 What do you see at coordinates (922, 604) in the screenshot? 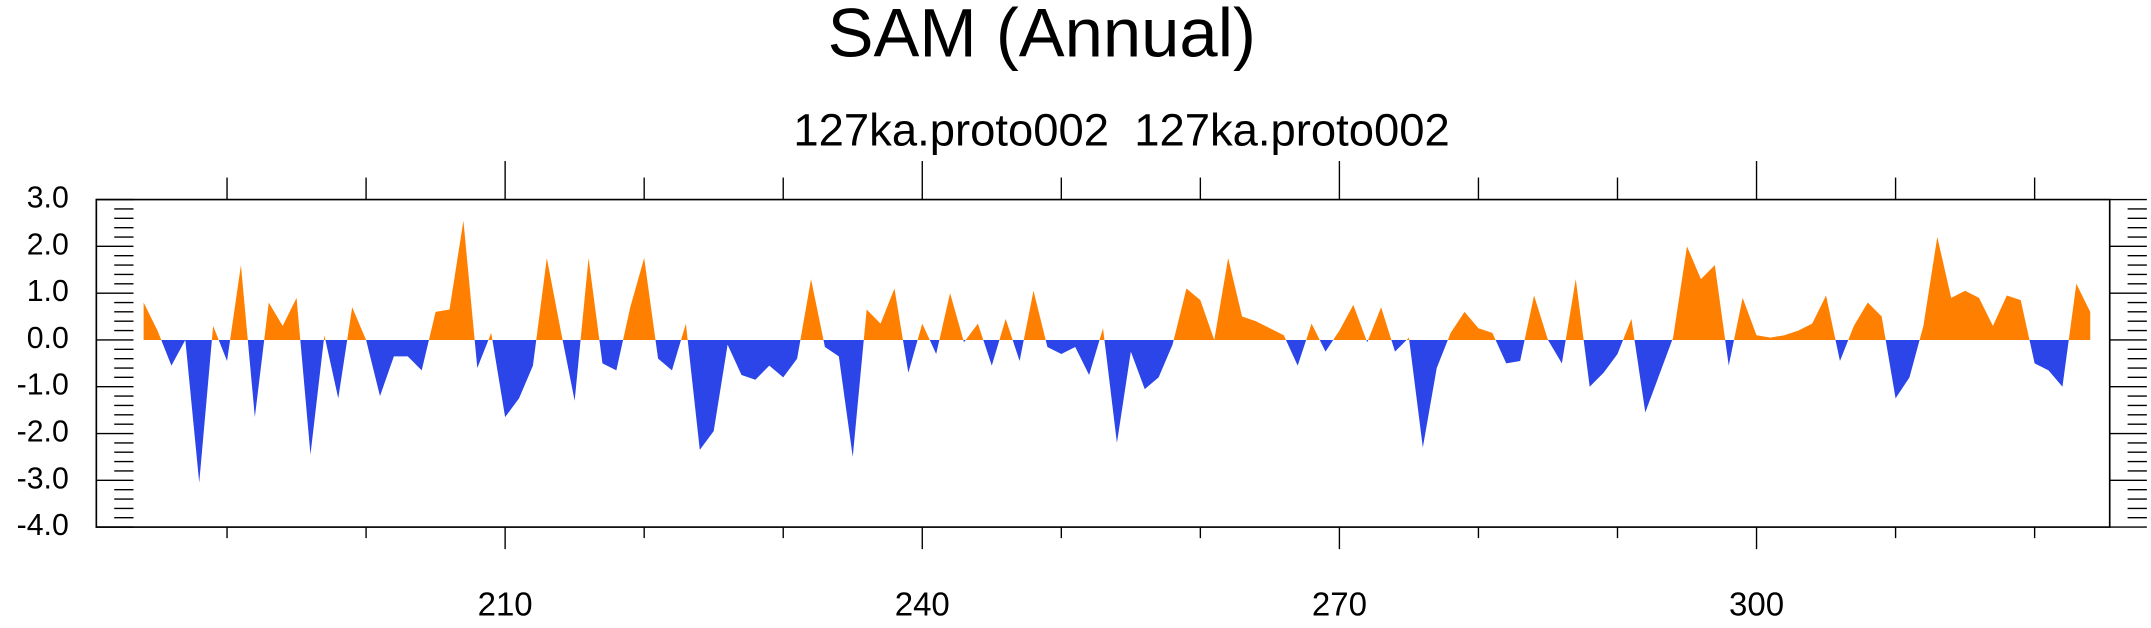
I see `x-tick-label: 240` at bounding box center [922, 604].